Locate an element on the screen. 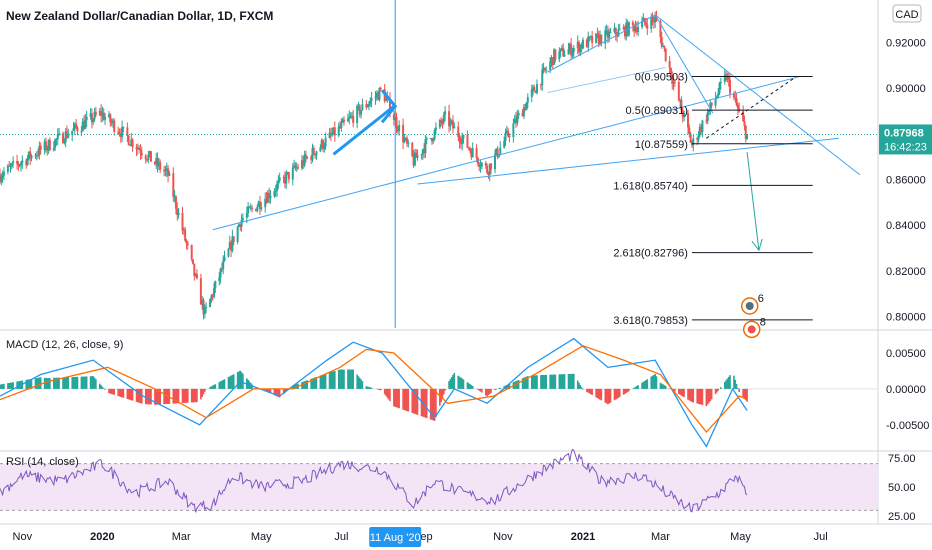  event-marker-count: 8 is located at coordinates (763, 322).